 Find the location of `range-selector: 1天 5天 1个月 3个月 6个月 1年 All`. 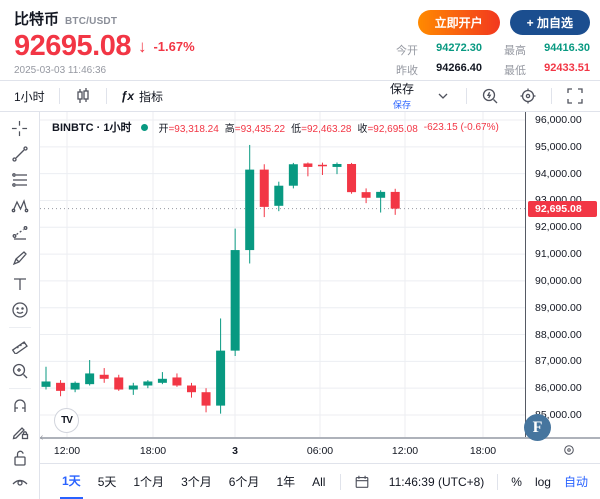

range-selector: 1天 5天 1个月 3个月 6个月 1年 All is located at coordinates (215, 481).